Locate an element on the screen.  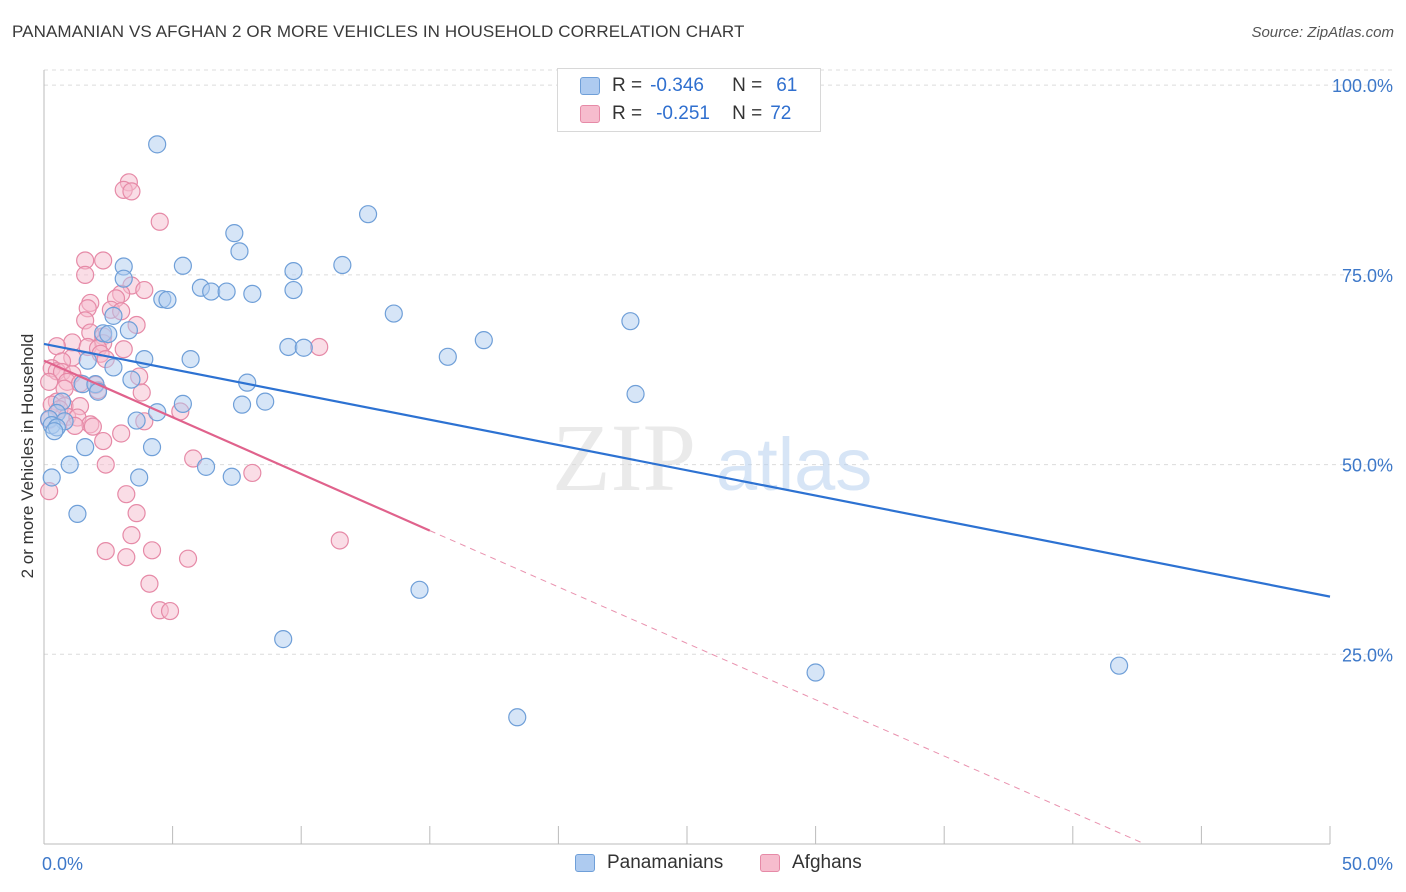
y-tick-label: 100.0% is located at coordinates (1362, 86).